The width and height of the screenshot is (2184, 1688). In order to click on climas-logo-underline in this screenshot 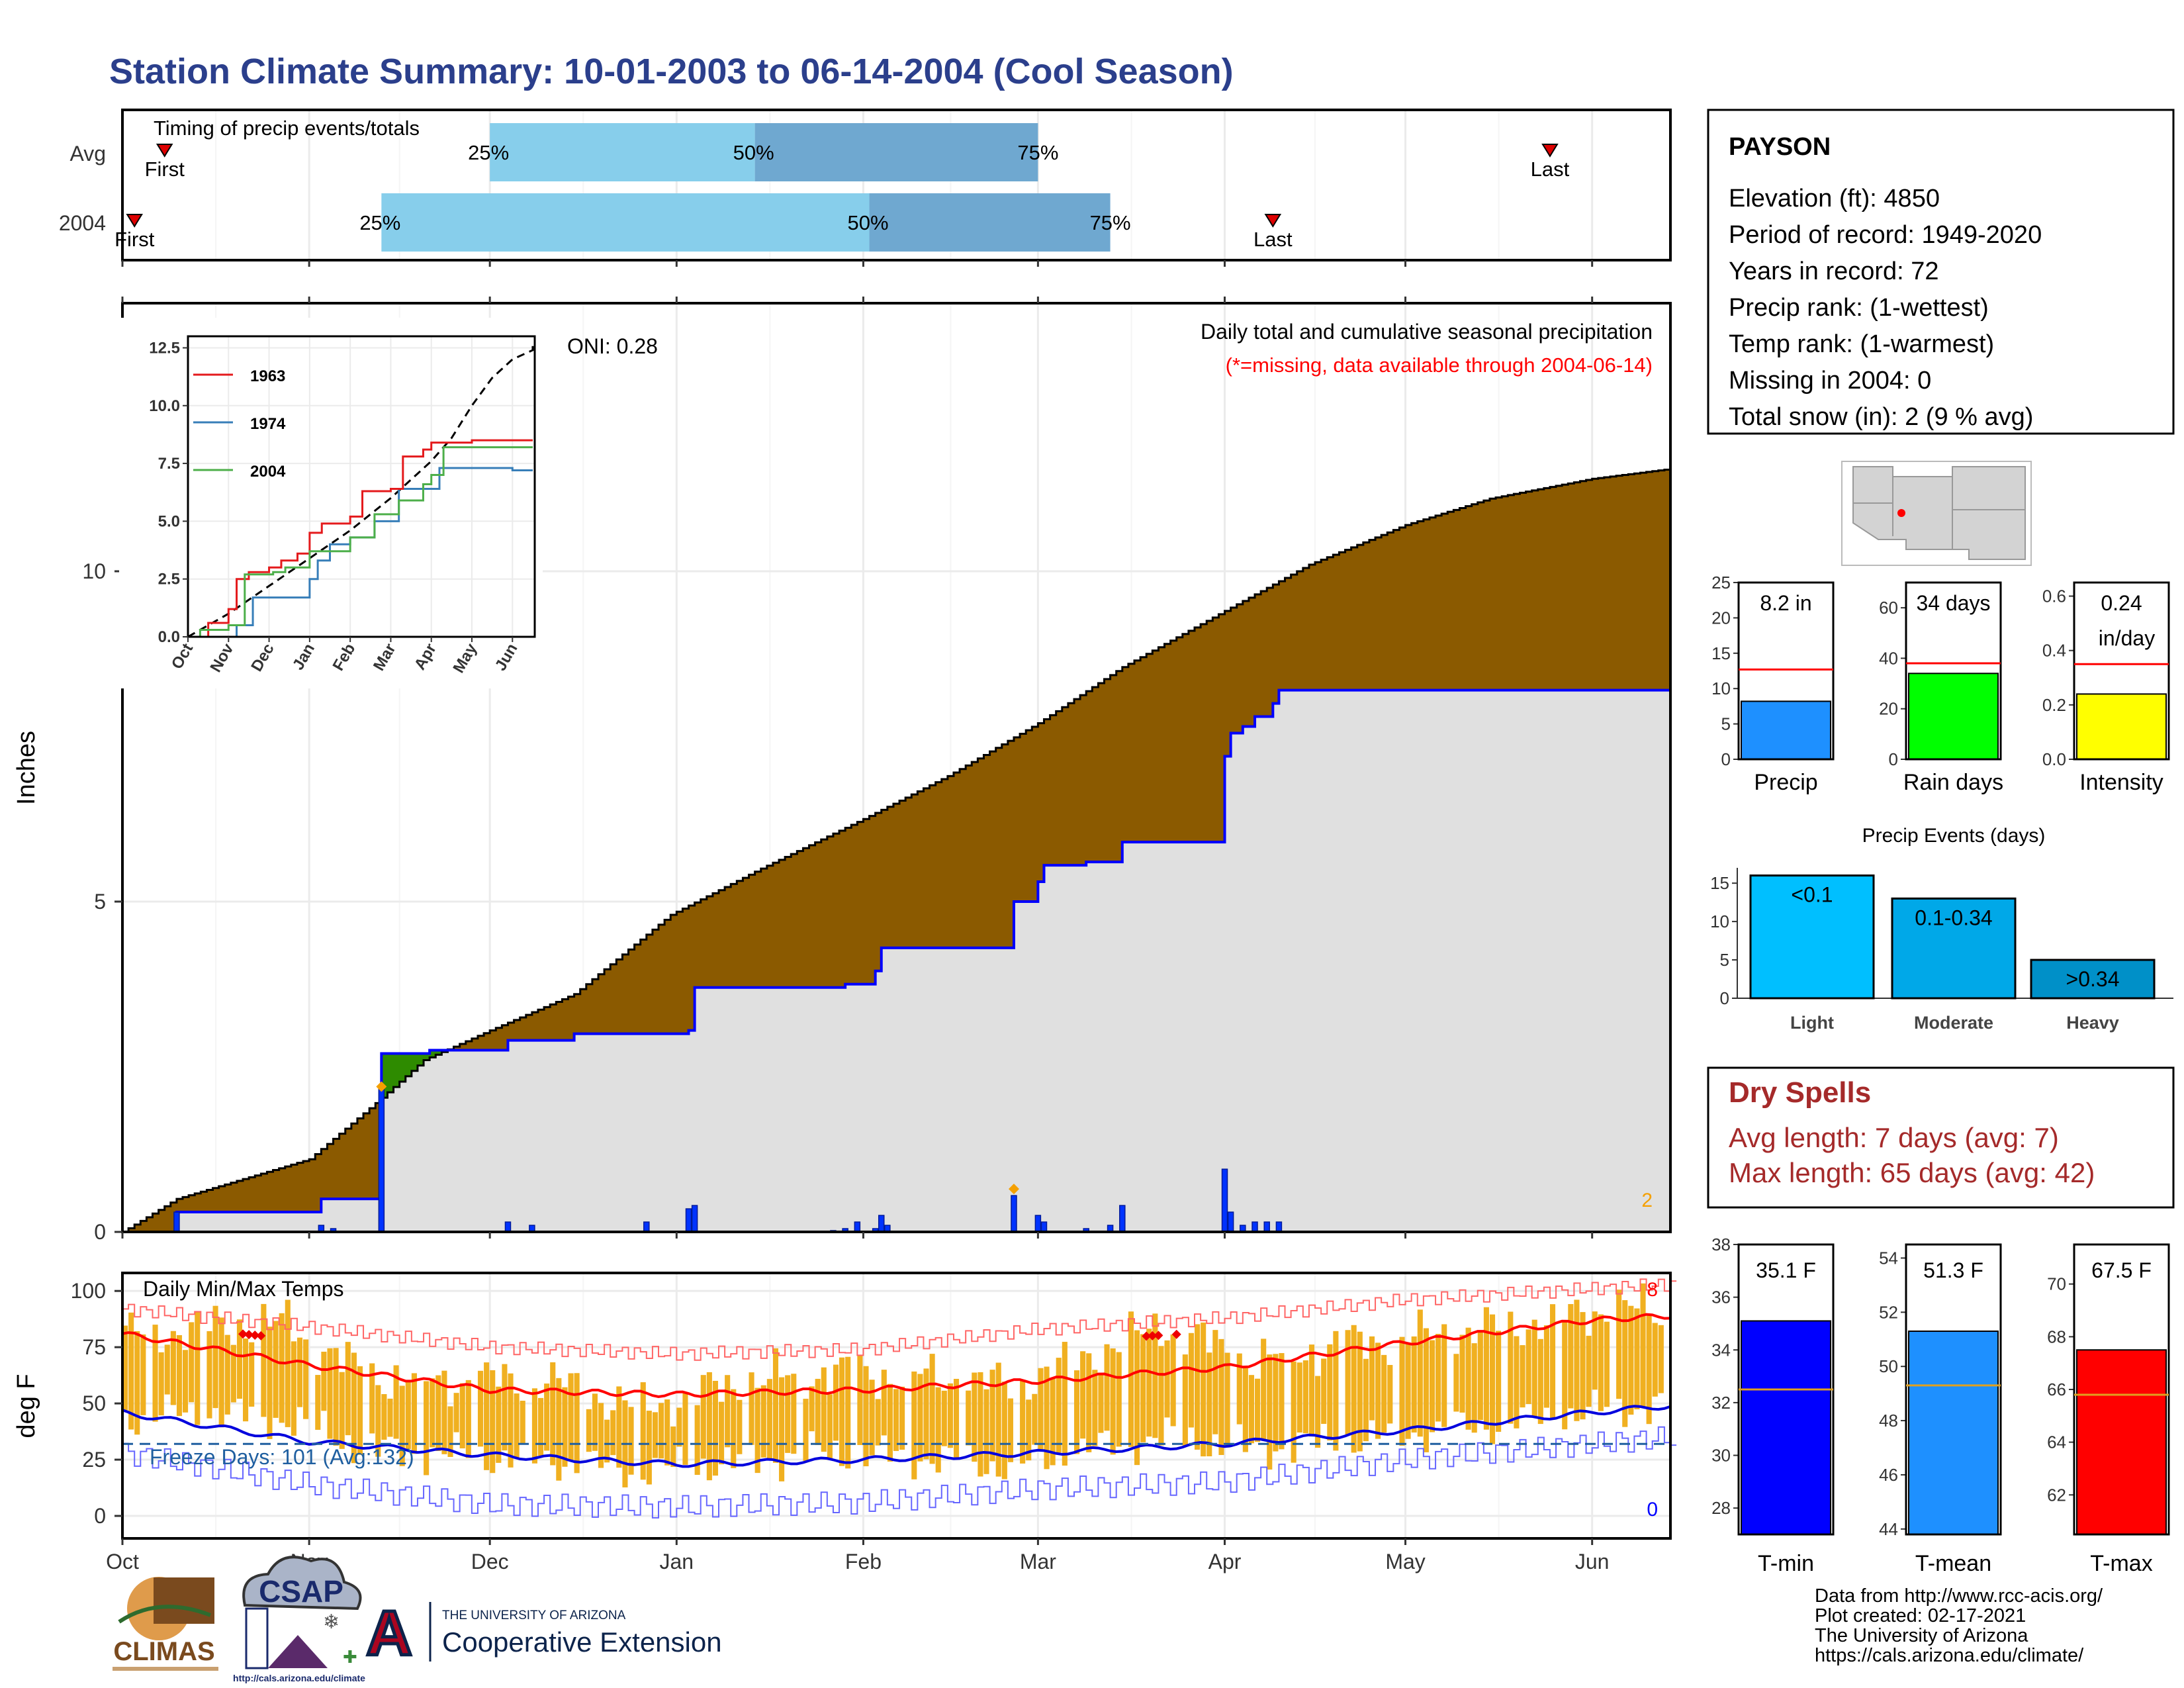, I will do `click(165, 1669)`.